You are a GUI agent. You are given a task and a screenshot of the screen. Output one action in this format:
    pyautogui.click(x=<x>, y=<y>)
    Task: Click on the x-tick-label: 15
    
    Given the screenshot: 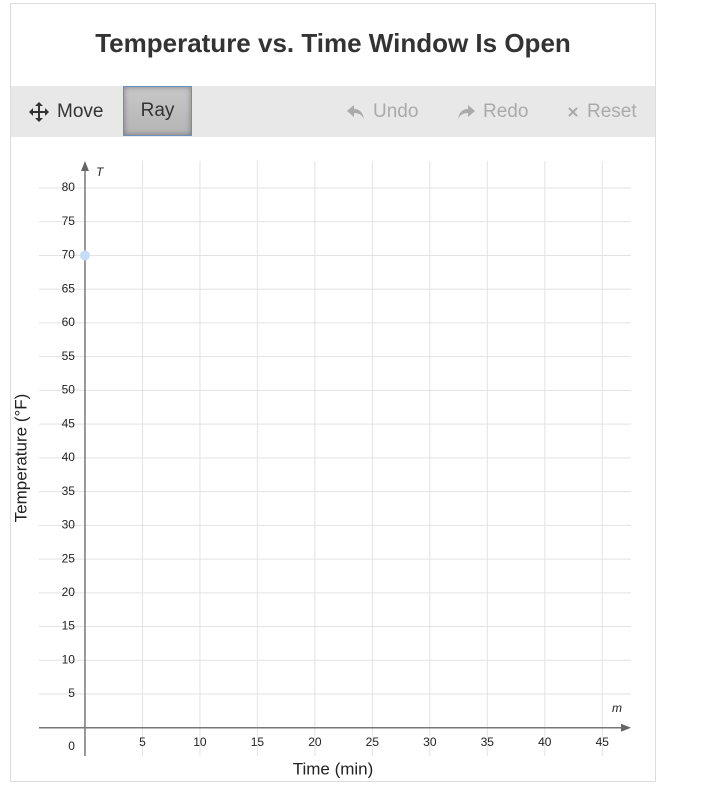 What is the action you would take?
    pyautogui.click(x=258, y=742)
    